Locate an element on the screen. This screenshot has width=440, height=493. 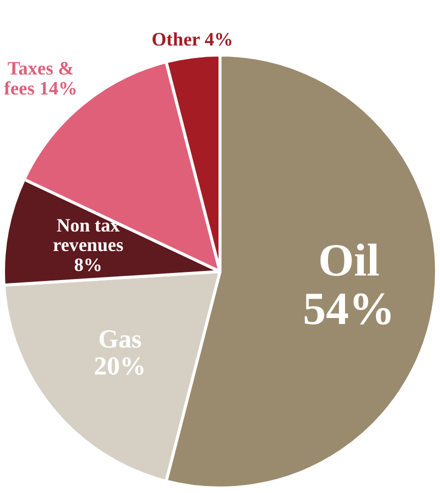
data-label: 20% is located at coordinates (120, 366).